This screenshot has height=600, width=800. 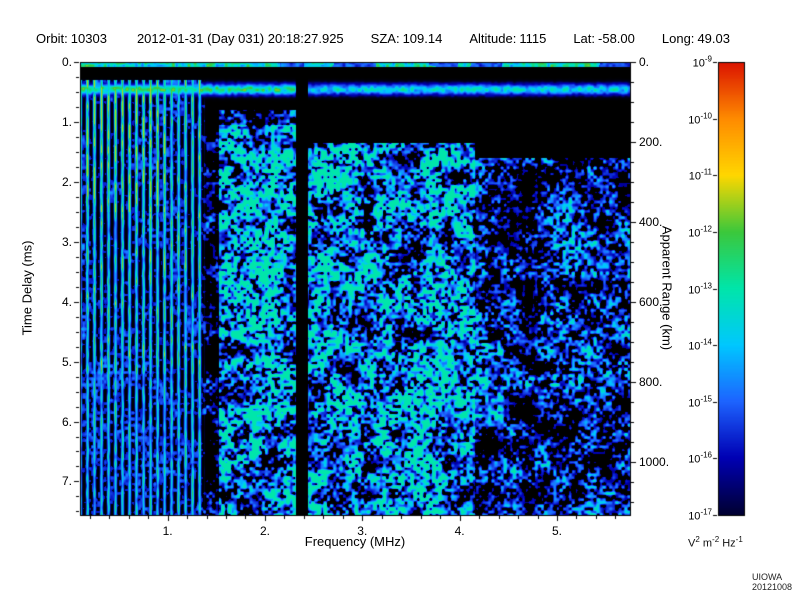 What do you see at coordinates (667, 288) in the screenshot?
I see `y2-axis-title: Apparent Range (km)` at bounding box center [667, 288].